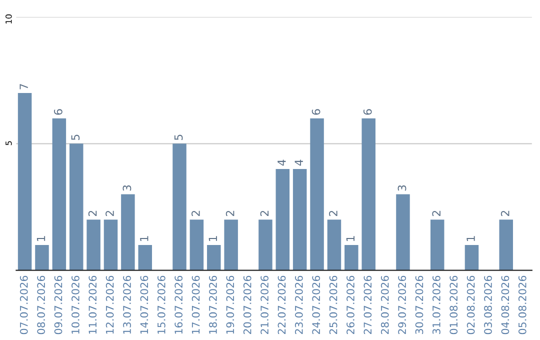  I want to click on data-label: 7, so click(24, 87).